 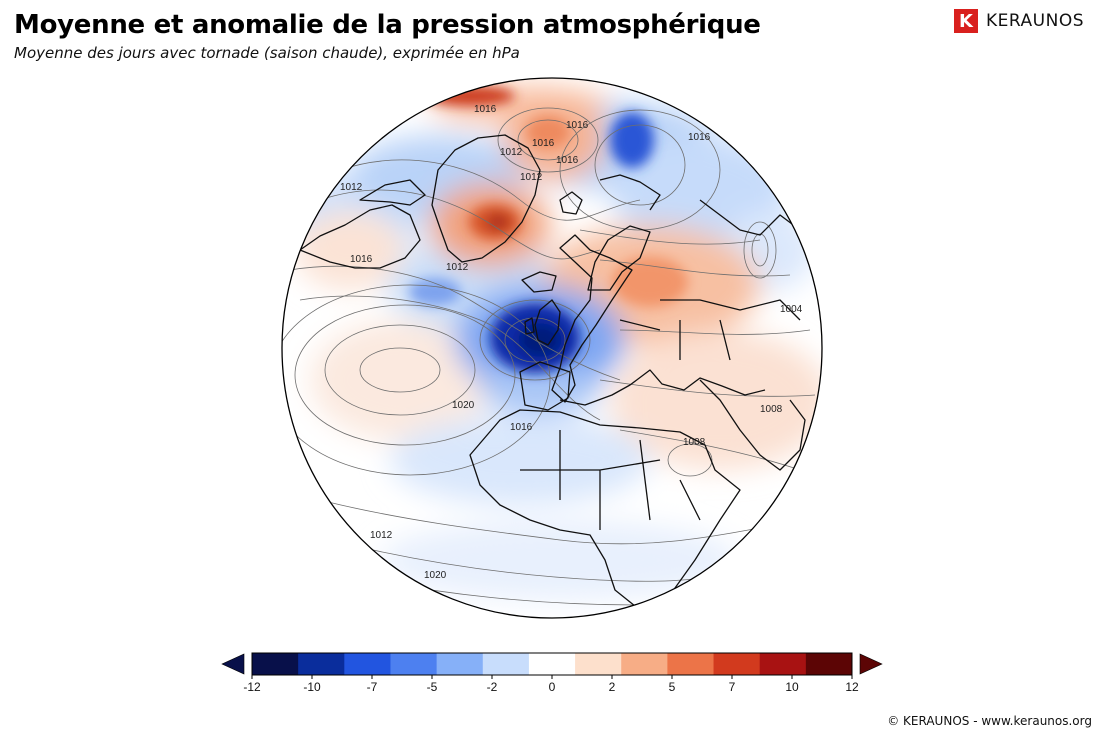 I want to click on colorbar-tick-label: 2, so click(x=612, y=687).